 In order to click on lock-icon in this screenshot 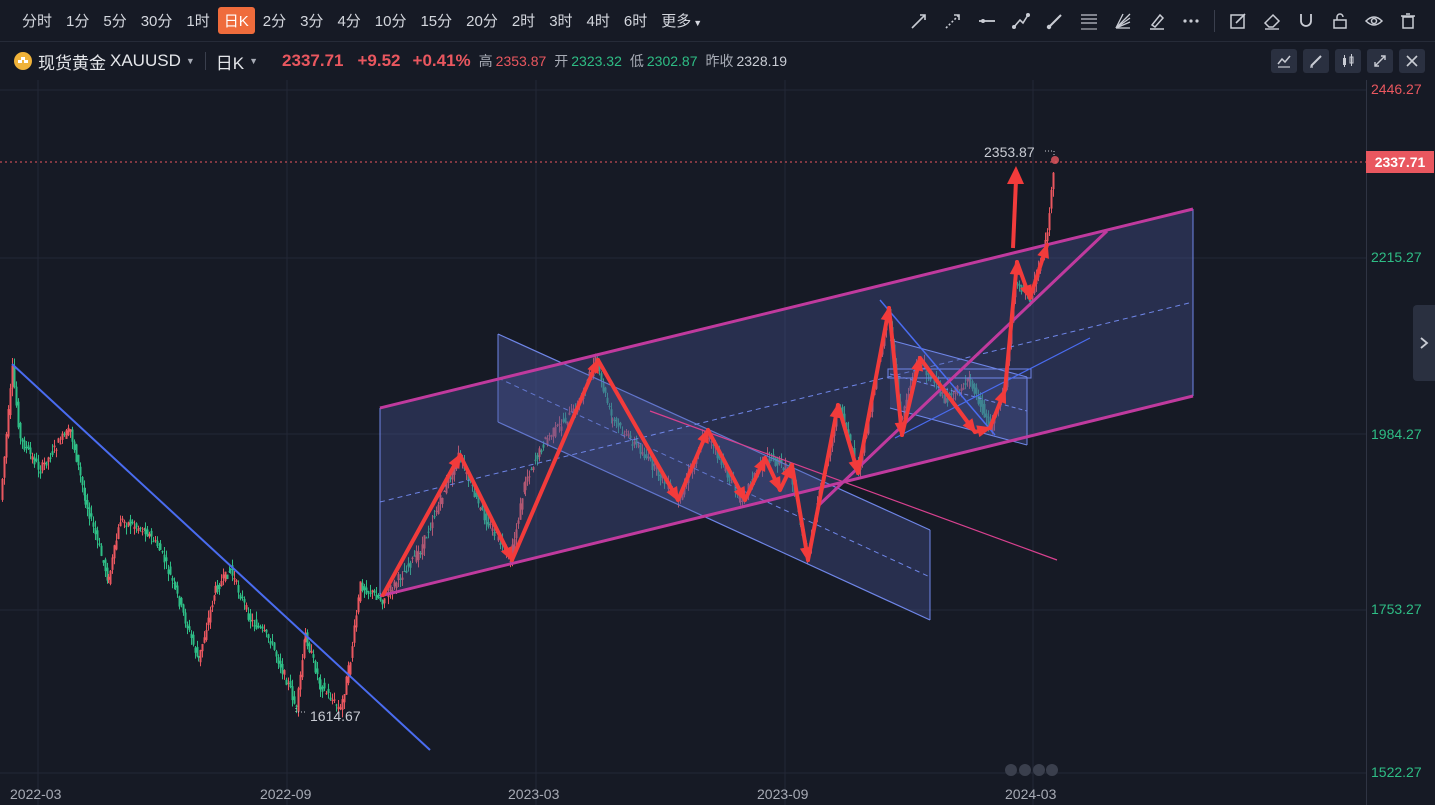, I will do `click(1340, 21)`.